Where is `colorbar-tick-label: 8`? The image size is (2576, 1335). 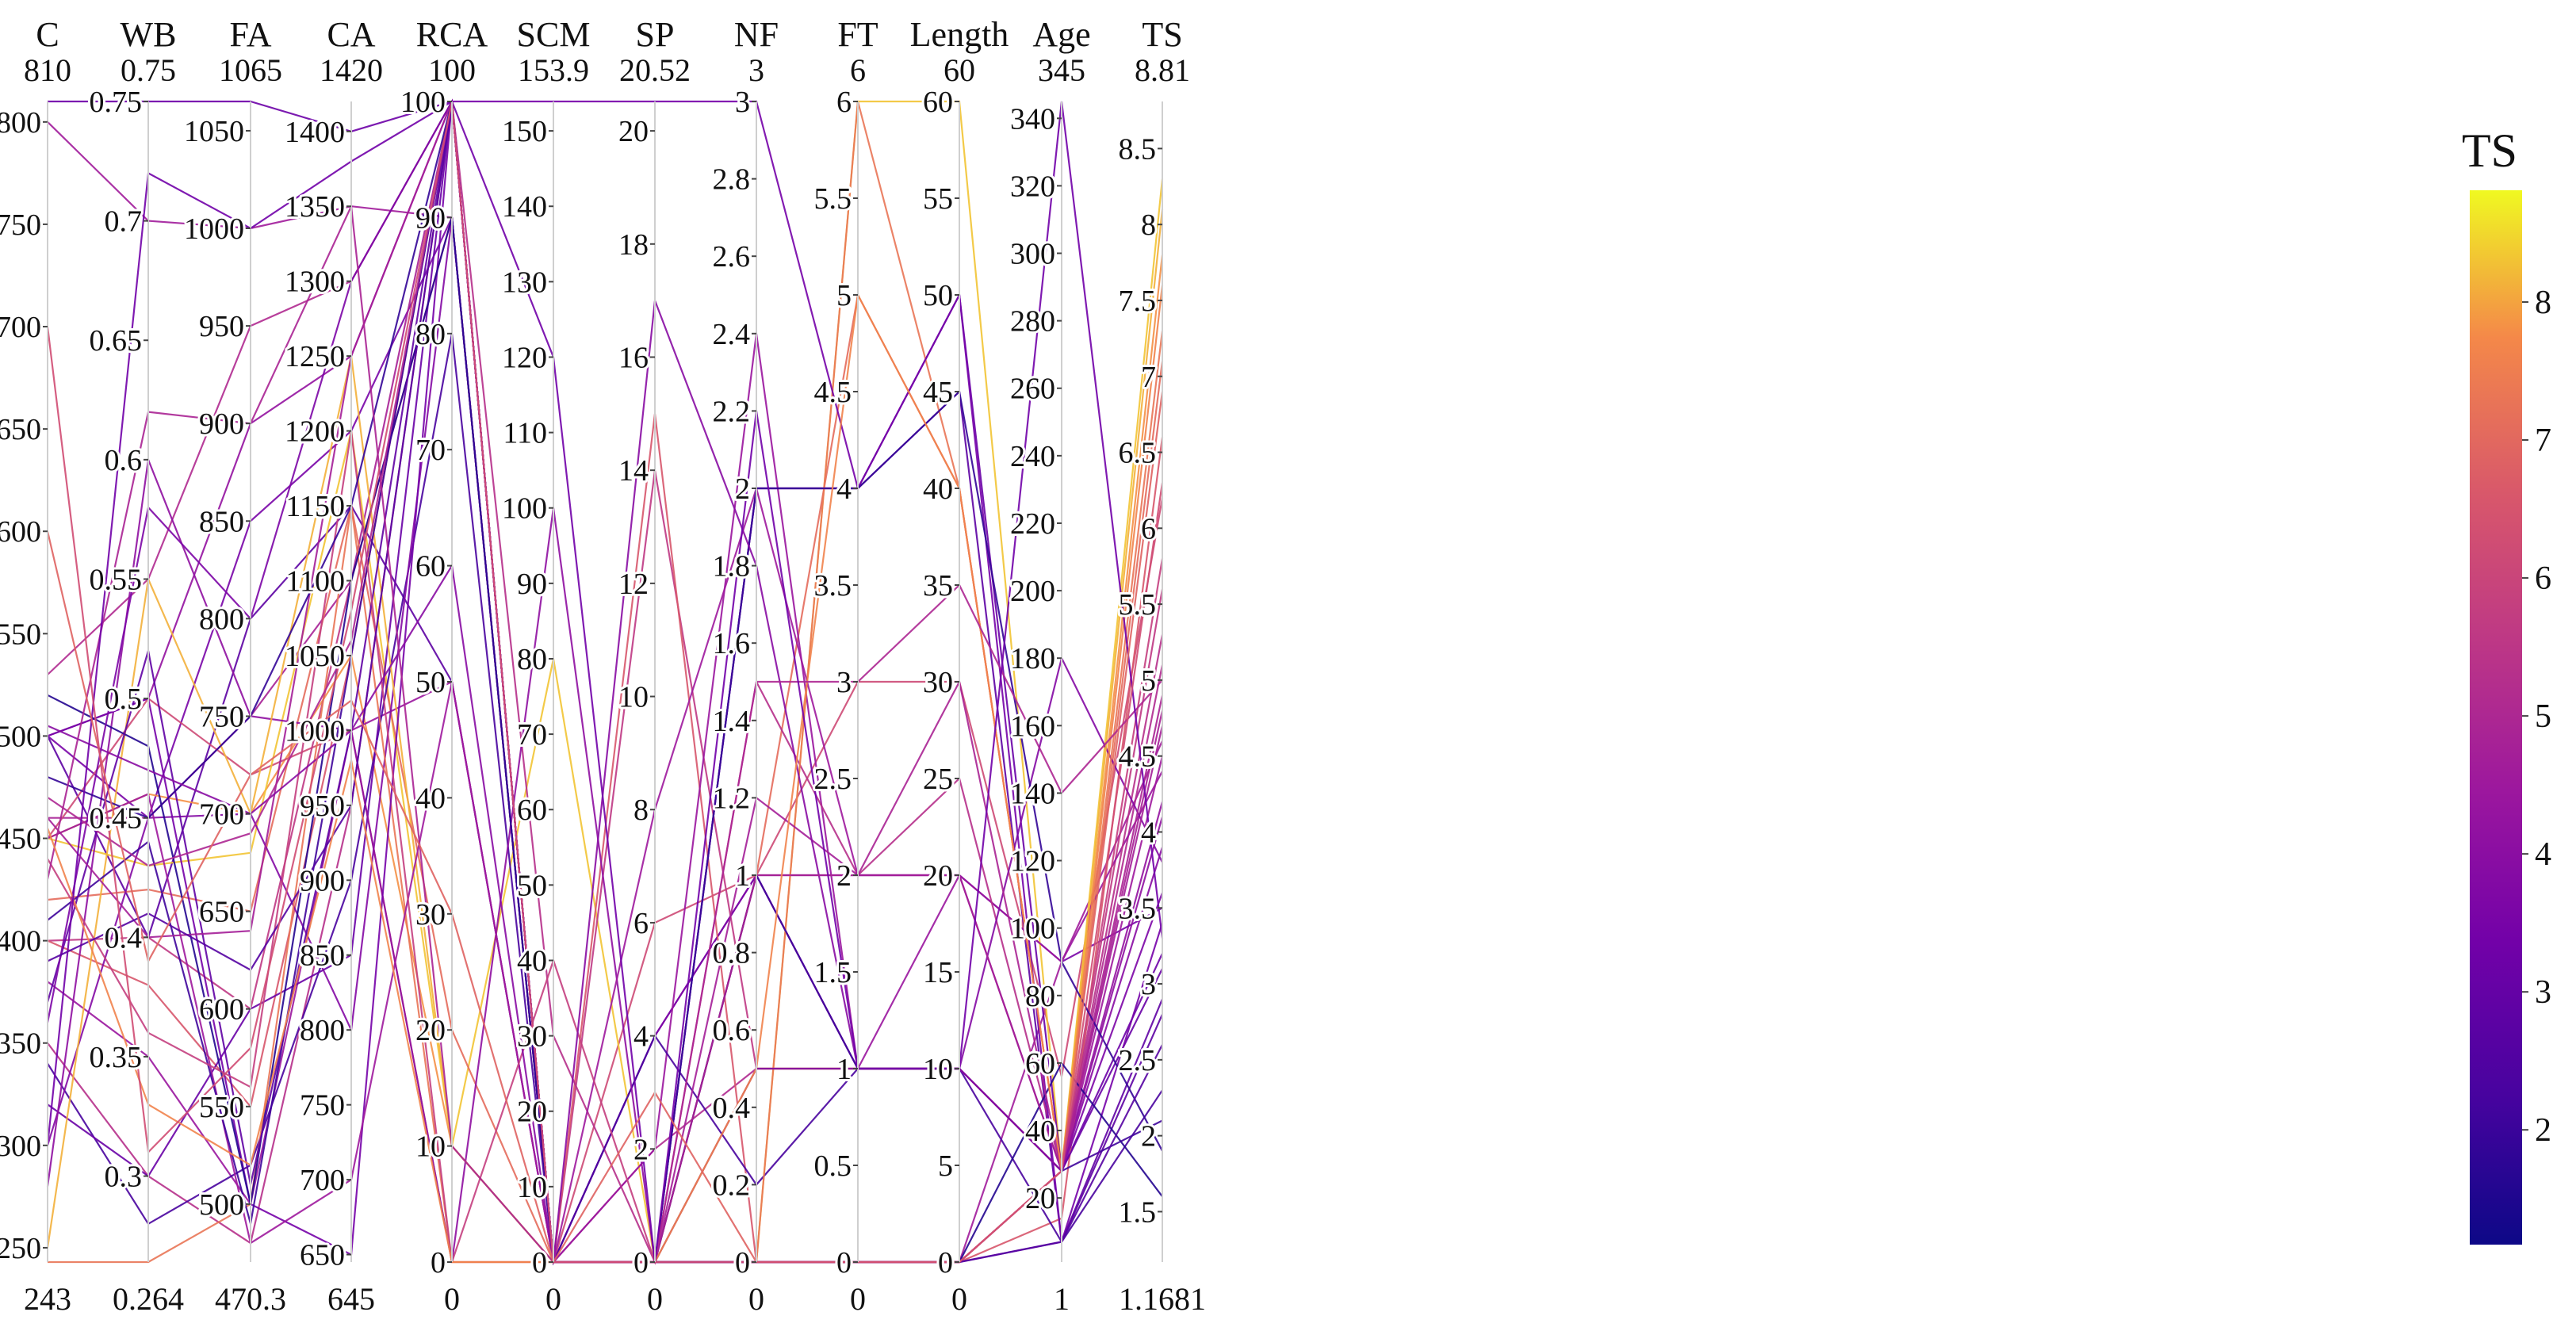 colorbar-tick-label: 8 is located at coordinates (2543, 303).